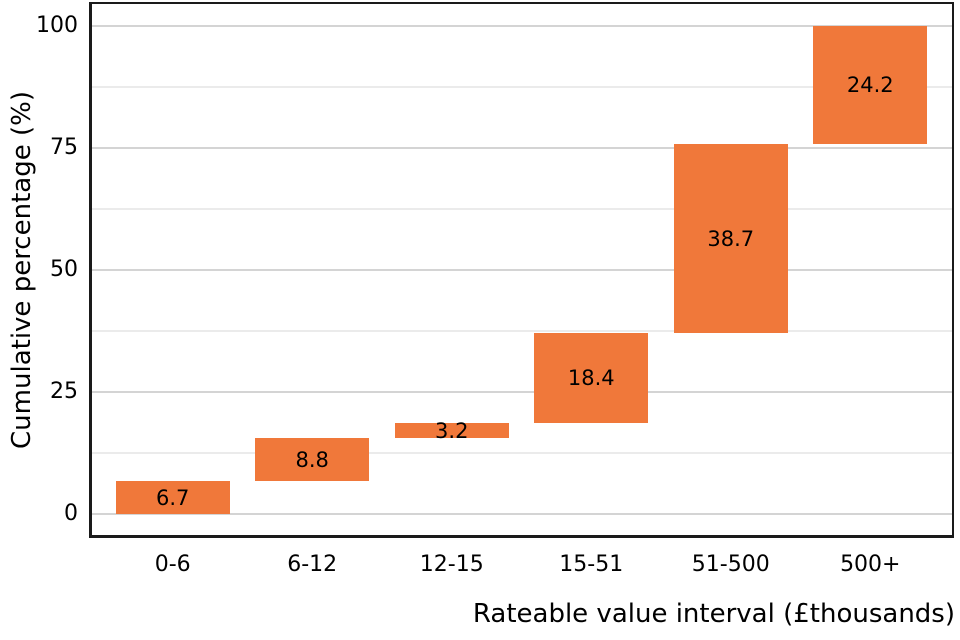  Describe the element at coordinates (713, 614) in the screenshot. I see `x-axis-title: Rateable value interval (£thousands)` at that location.